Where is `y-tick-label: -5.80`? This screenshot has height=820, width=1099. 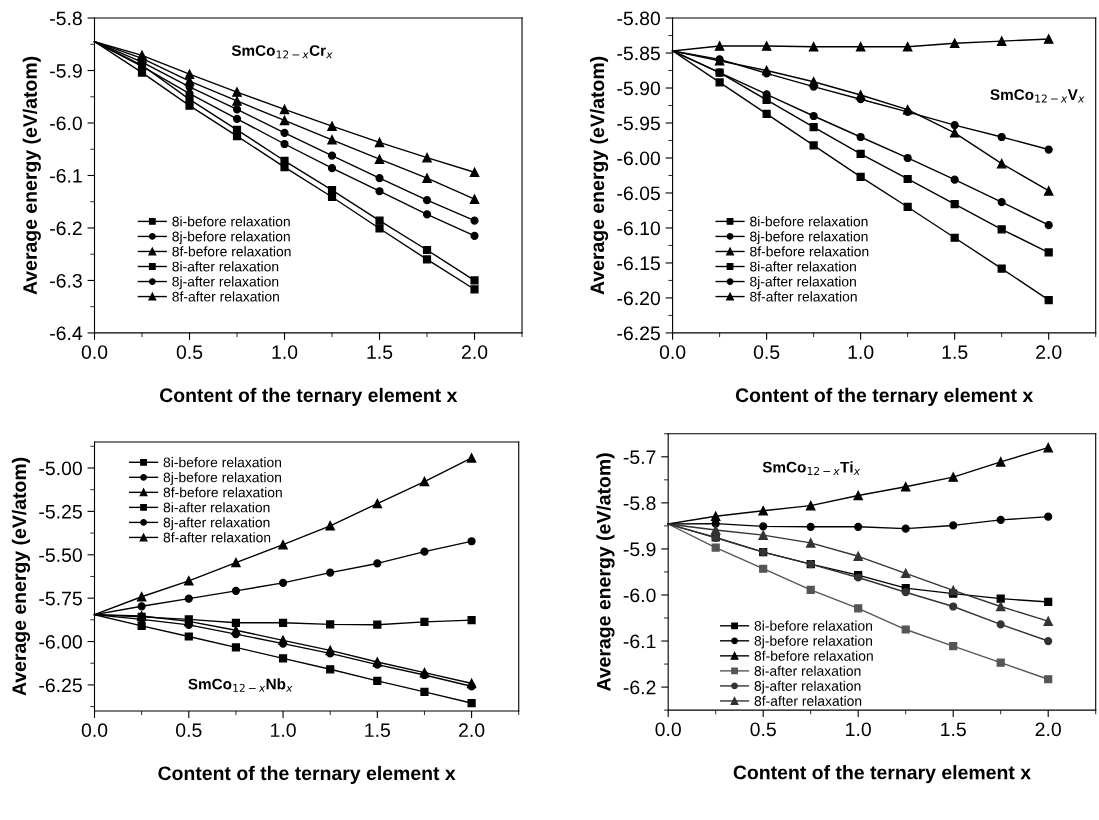 y-tick-label: -5.80 is located at coordinates (639, 18).